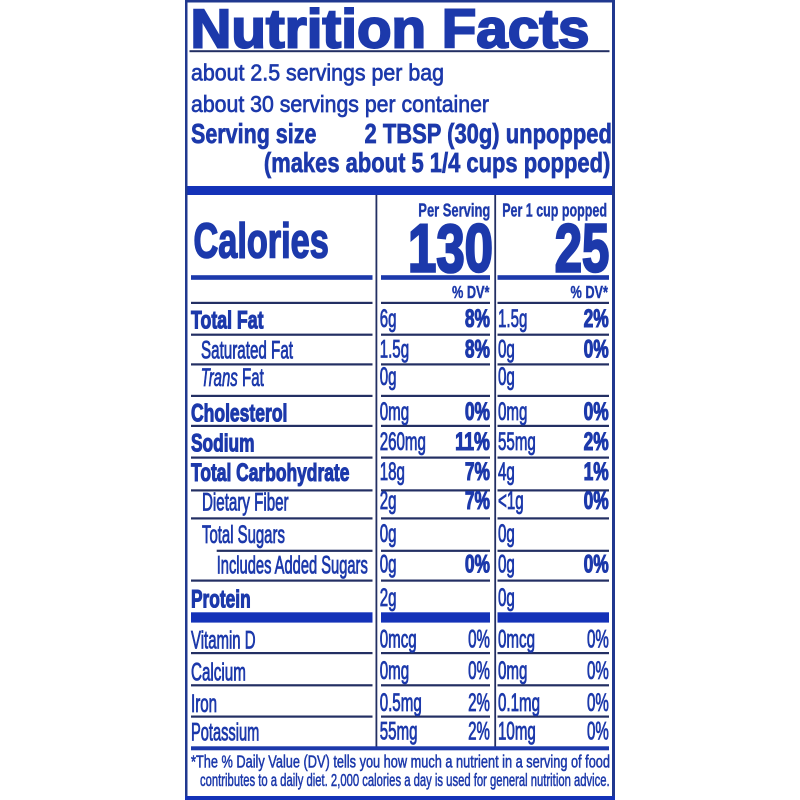 This screenshot has width=800, height=800. I want to click on svg-text: 0.5mg, so click(401, 703).